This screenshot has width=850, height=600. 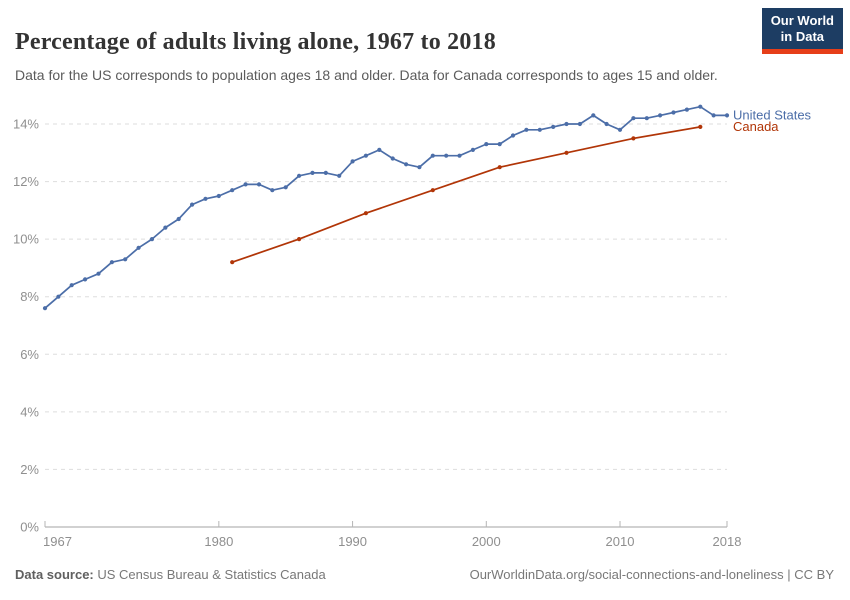 I want to click on data-source-label: Data source:, so click(x=54, y=574).